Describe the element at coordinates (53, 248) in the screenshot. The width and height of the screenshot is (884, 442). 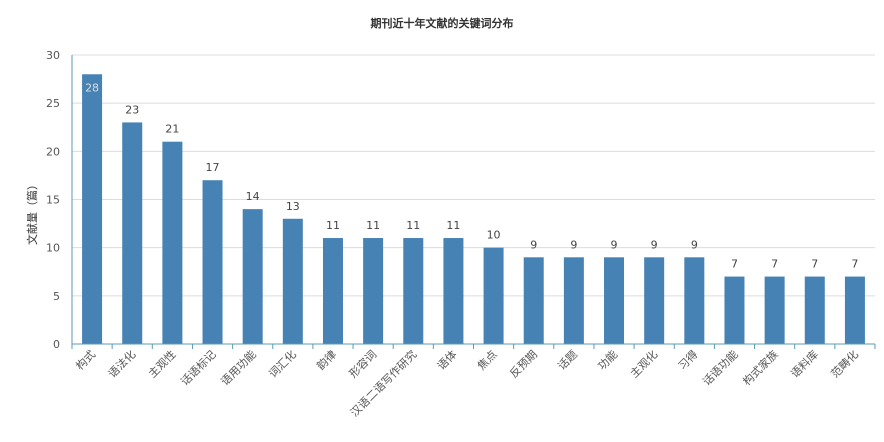
I see `y-tick-label: 10` at that location.